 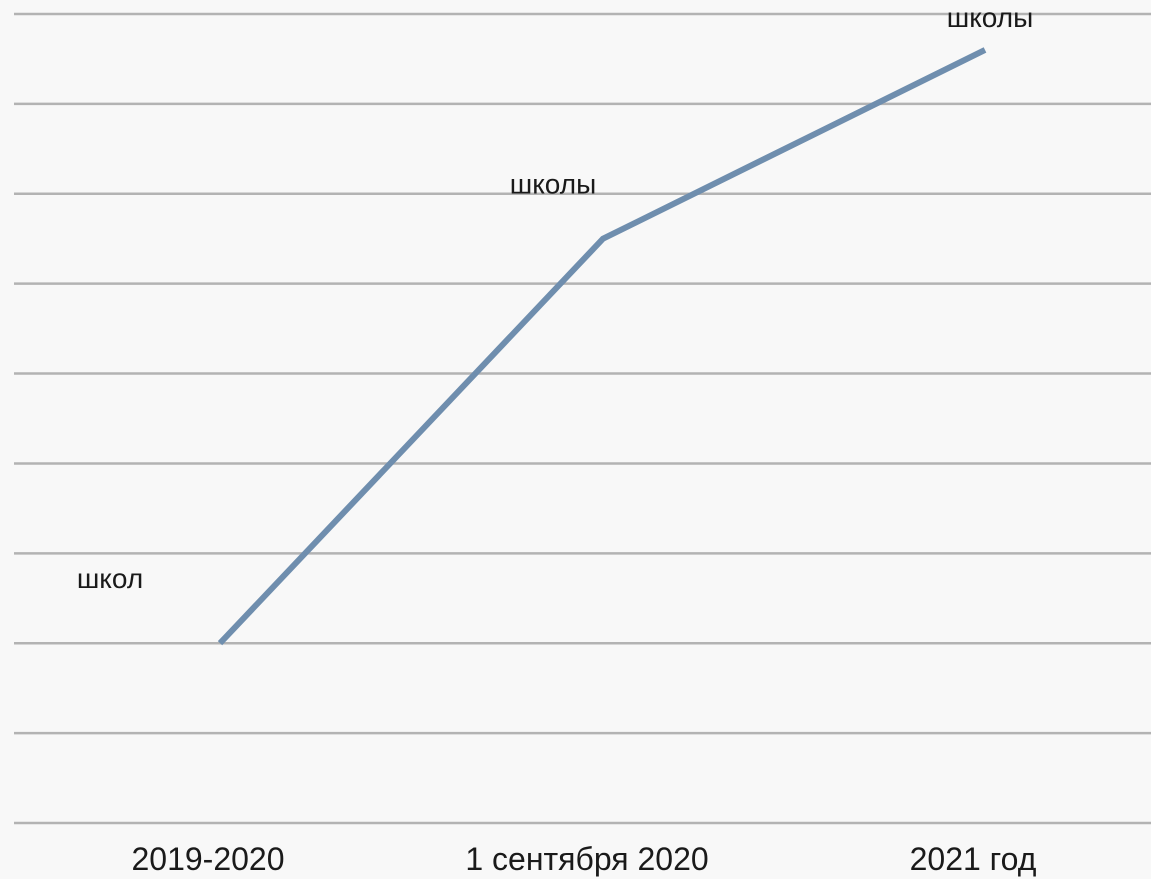 I want to click on x-tick-label: 1 сентября 2020, so click(x=586, y=859).